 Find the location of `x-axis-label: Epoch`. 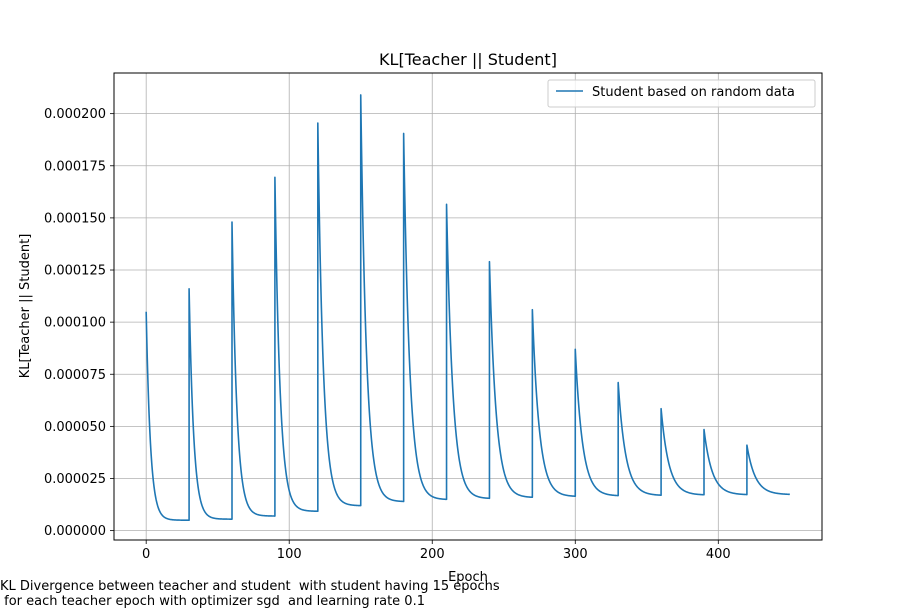

x-axis-label: Epoch is located at coordinates (468, 577).